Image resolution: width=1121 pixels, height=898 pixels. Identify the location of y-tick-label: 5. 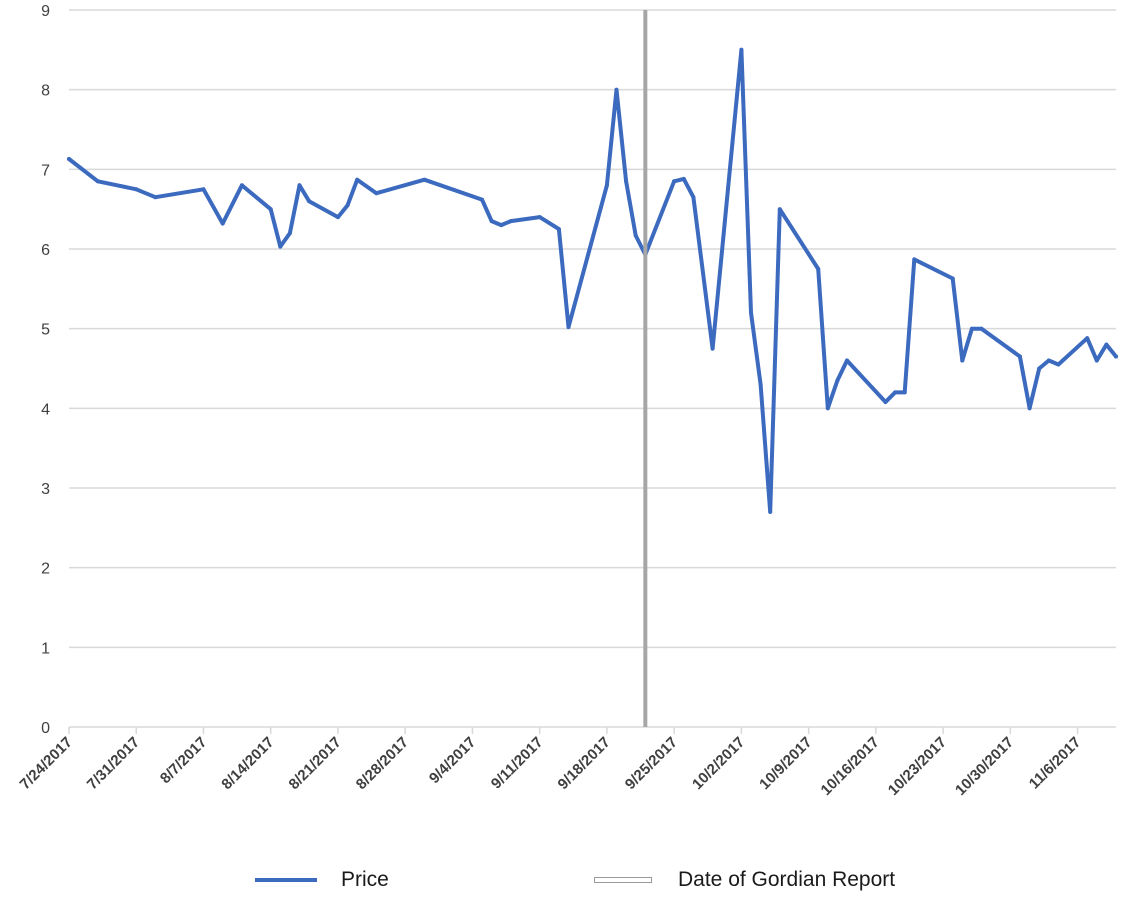
(45, 330).